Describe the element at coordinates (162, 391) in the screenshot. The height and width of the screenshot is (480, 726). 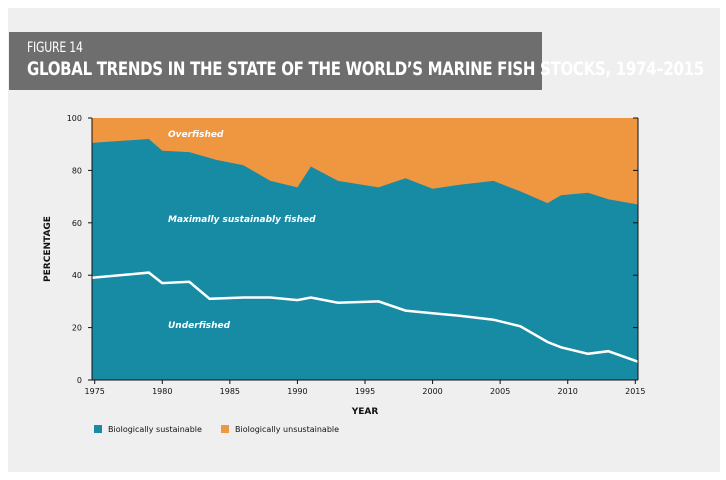
I see `x-tick-label: 1980` at that location.